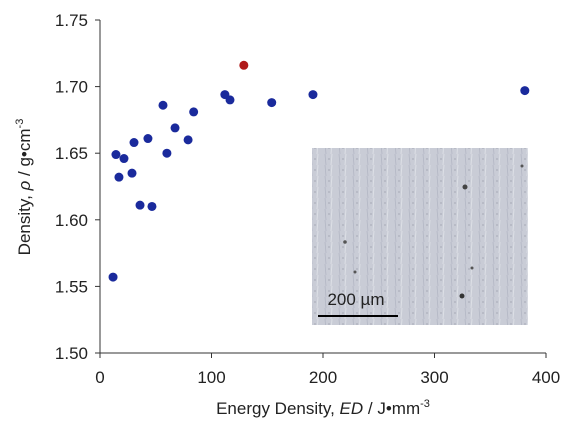 This screenshot has width=579, height=423. Describe the element at coordinates (71, 153) in the screenshot. I see `y-tick-label: 1.65` at that location.